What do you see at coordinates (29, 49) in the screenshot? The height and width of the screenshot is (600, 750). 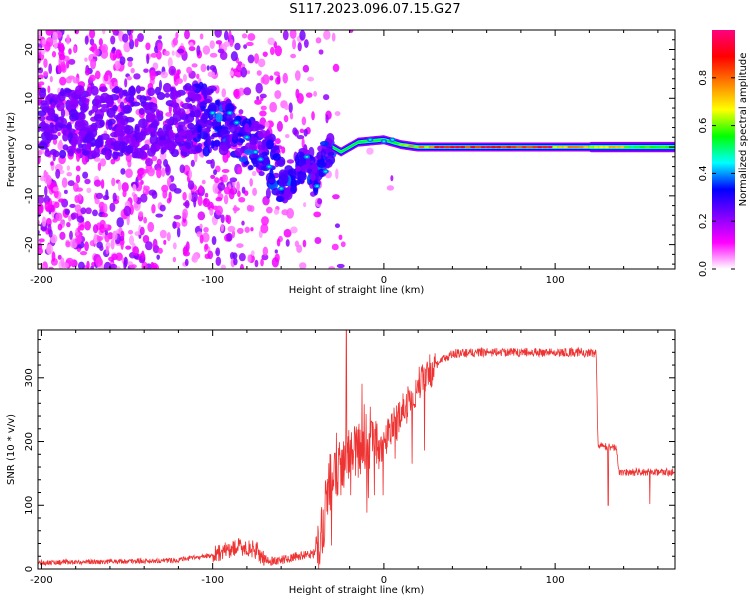 I see `p1-ytick-label: 20` at bounding box center [29, 49].